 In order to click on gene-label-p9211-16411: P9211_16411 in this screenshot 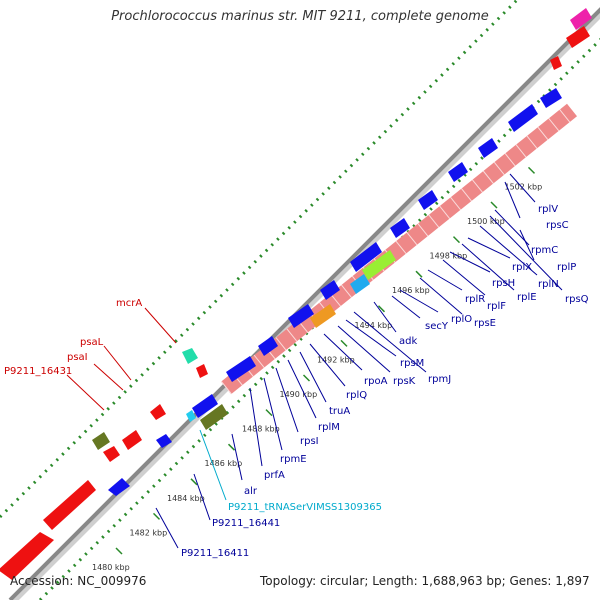, I will do `click(215, 553)`.